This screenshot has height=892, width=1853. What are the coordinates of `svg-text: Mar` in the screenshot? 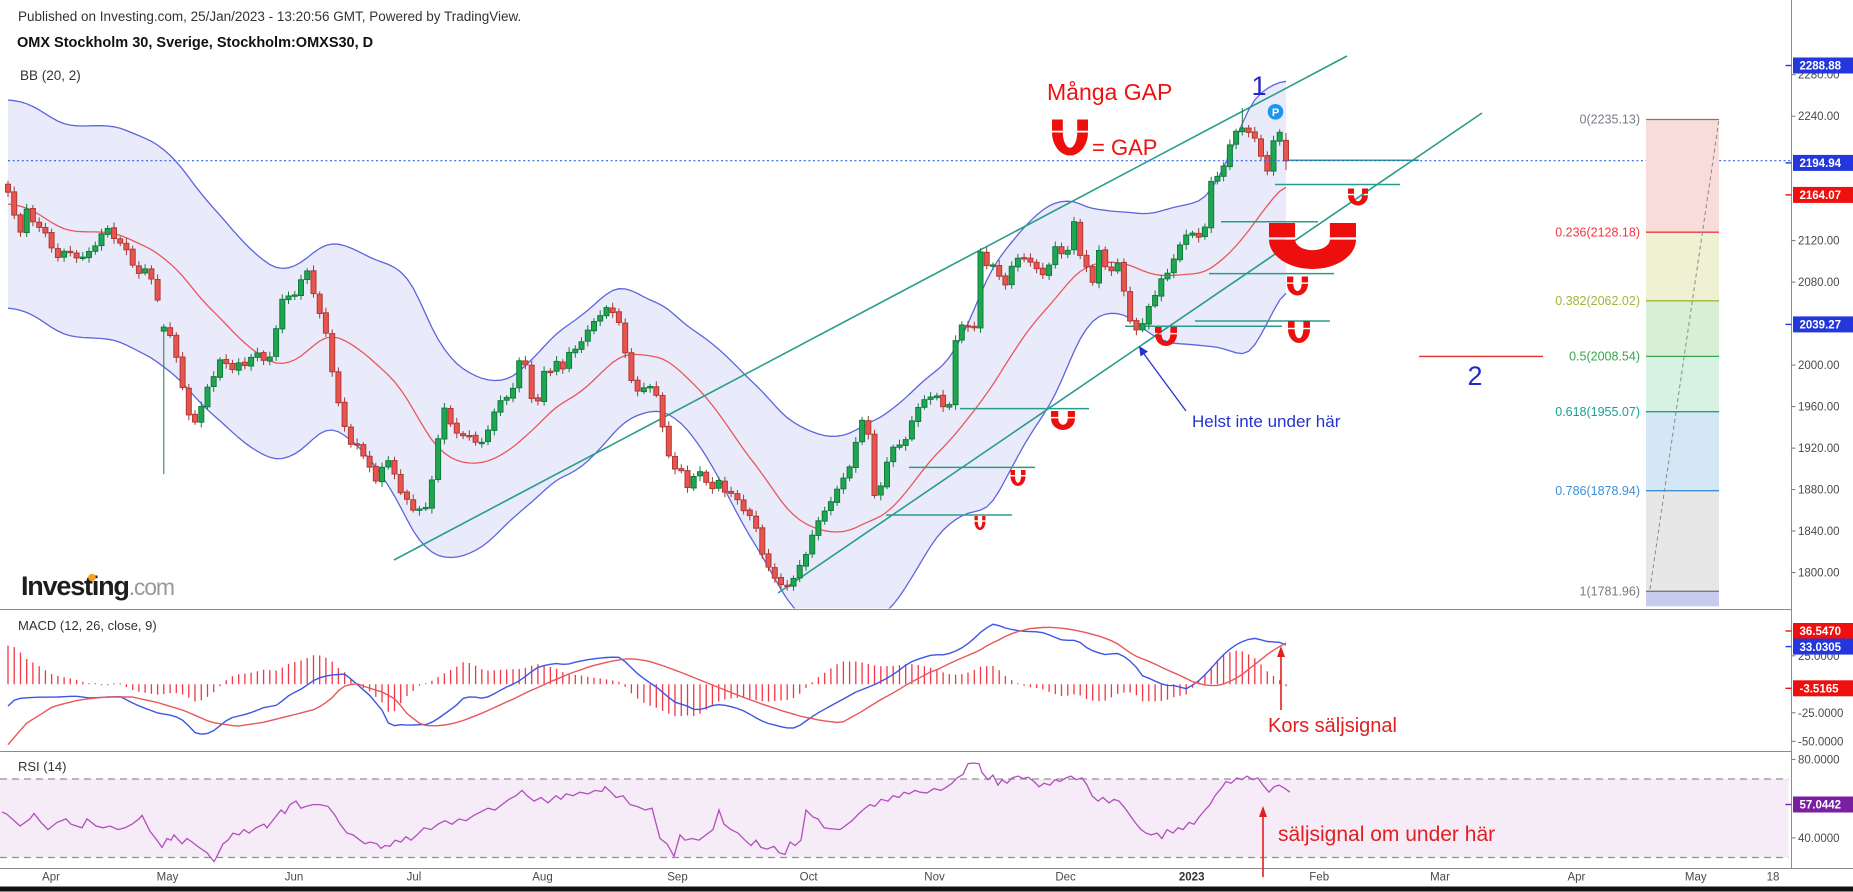 It's located at (1440, 878).